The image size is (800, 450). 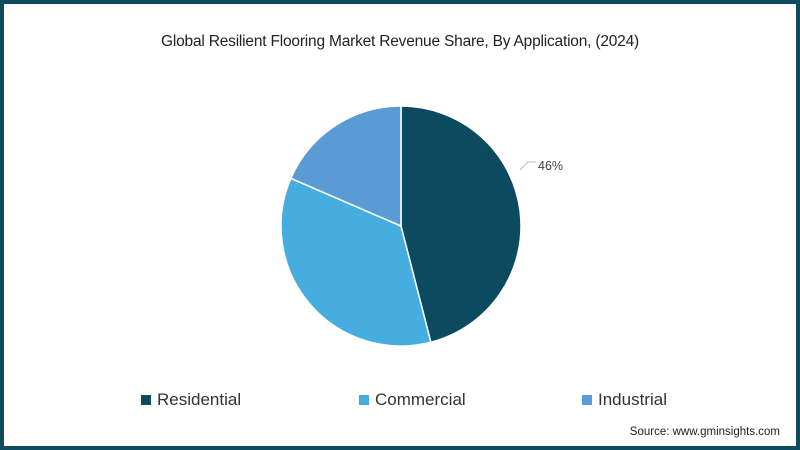 I want to click on industrial-swatch-icon, so click(x=587, y=400).